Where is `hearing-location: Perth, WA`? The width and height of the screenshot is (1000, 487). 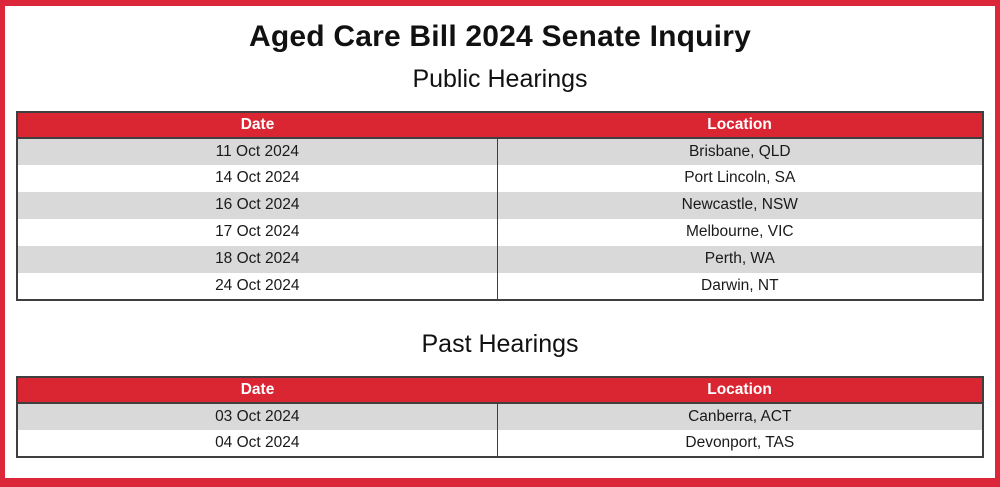
hearing-location: Perth, WA is located at coordinates (740, 259).